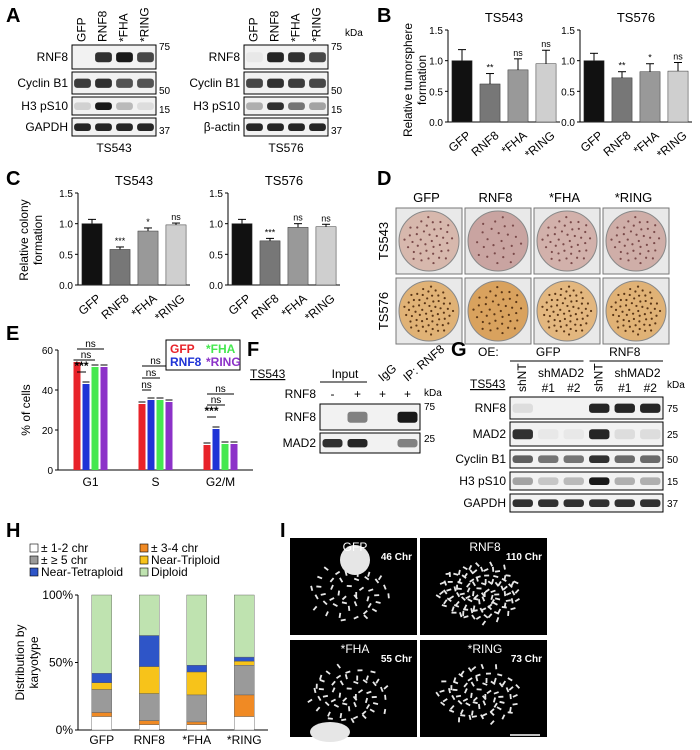  What do you see at coordinates (90, 344) in the screenshot?
I see `chart-e-sig: ns` at bounding box center [90, 344].